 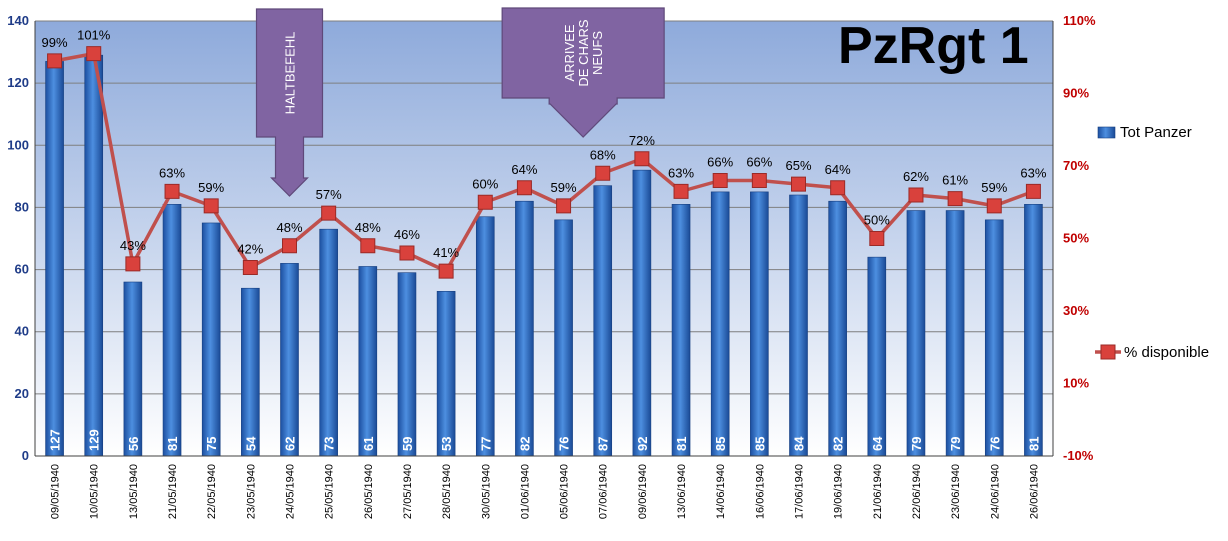 I want to click on y-left-tick-label: 120, so click(x=18, y=82).